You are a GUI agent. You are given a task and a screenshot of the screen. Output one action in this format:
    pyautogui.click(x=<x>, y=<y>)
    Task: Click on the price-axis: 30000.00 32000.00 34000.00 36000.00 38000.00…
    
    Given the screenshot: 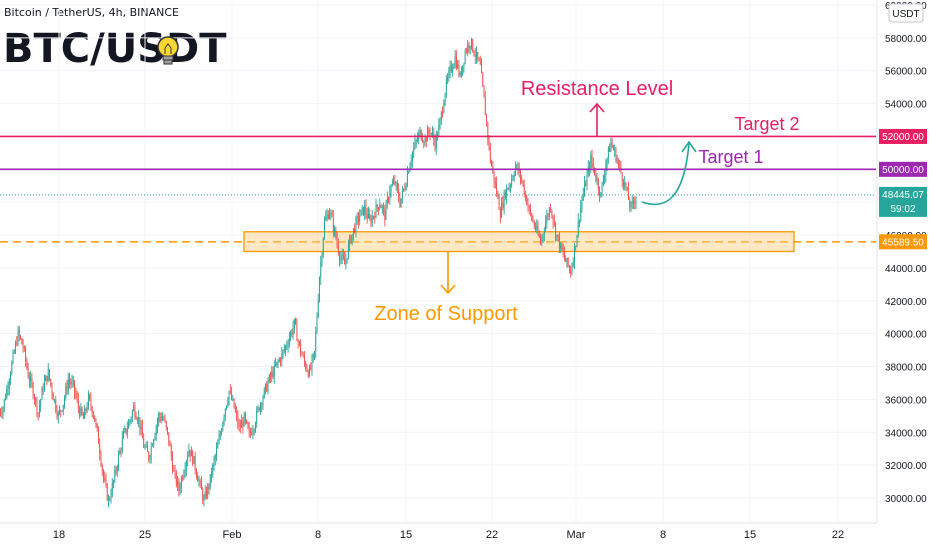 What is the action you would take?
    pyautogui.click(x=901, y=261)
    